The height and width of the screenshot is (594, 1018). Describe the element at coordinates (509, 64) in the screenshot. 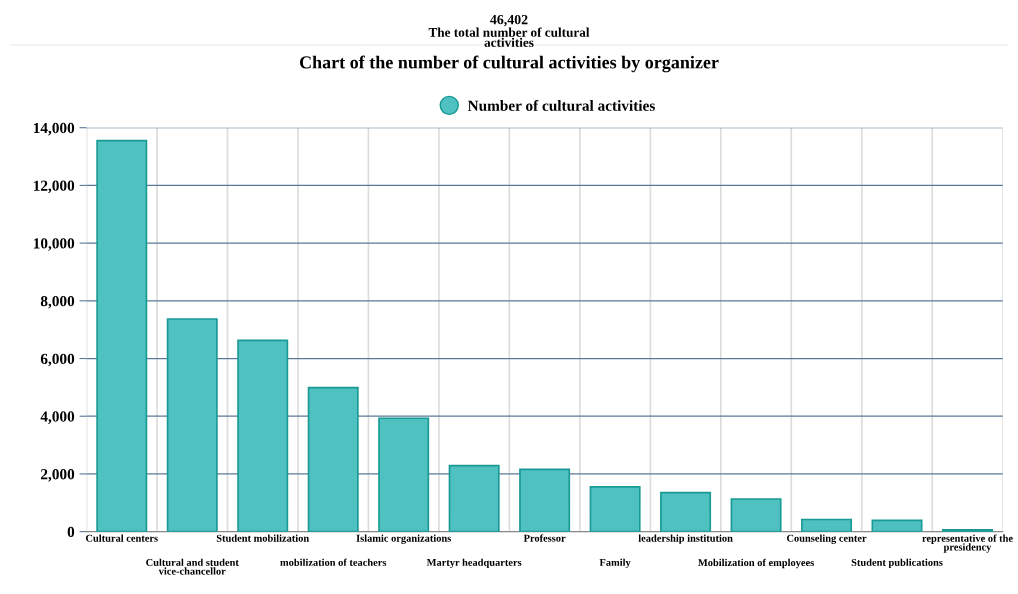

I see `chart-title: Chart of the number of cultural activities by organizer` at that location.